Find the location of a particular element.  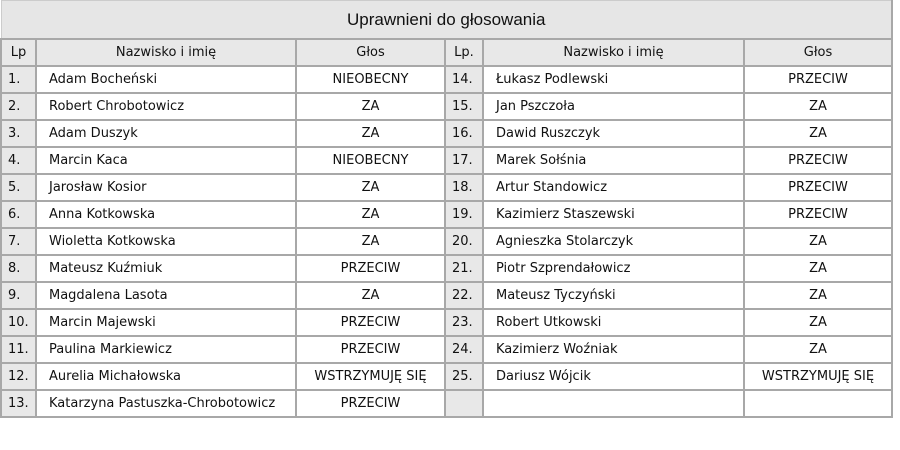

right-name-cell is located at coordinates (613, 403).